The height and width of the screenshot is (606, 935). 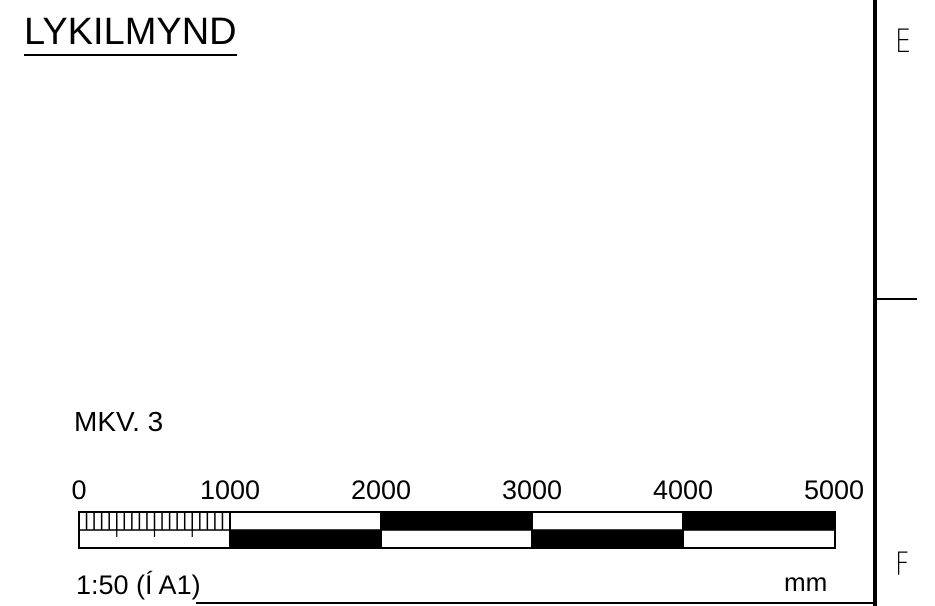 I want to click on grid-label-upper: E, so click(x=903, y=41).